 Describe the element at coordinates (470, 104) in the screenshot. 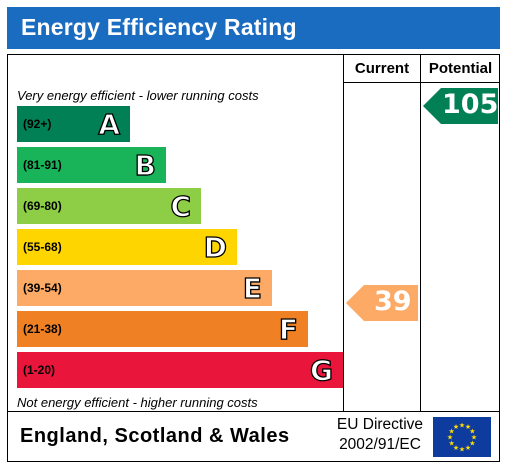

I see `potential-rating-value: 105` at that location.